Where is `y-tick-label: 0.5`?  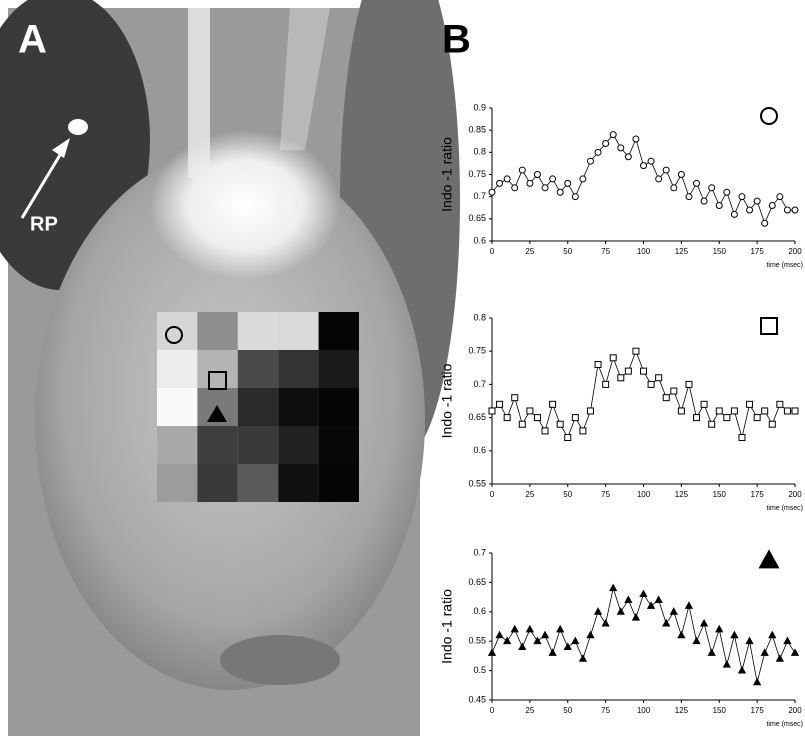
y-tick-label: 0.5 is located at coordinates (479, 670).